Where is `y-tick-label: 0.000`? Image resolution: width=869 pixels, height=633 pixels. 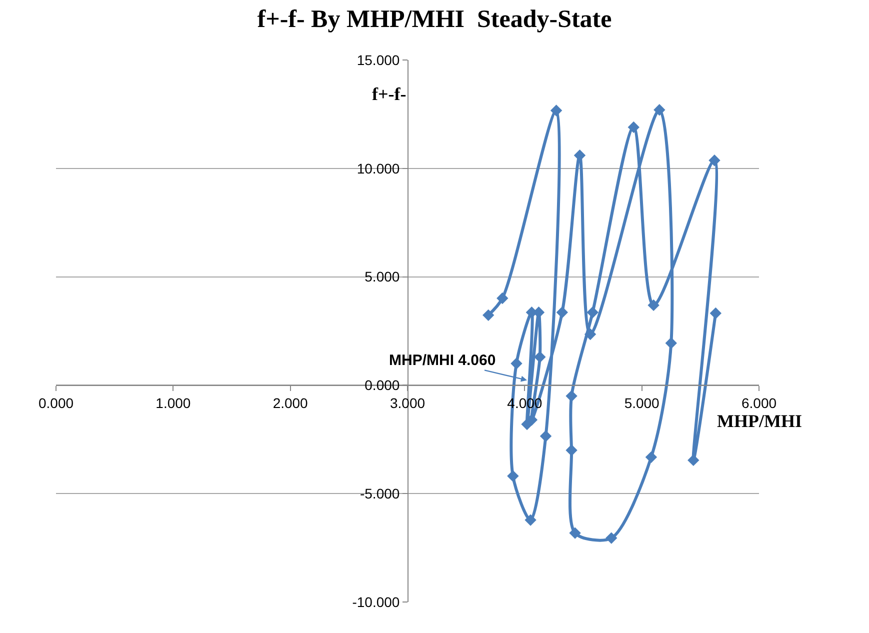 y-tick-label: 0.000 is located at coordinates (382, 385).